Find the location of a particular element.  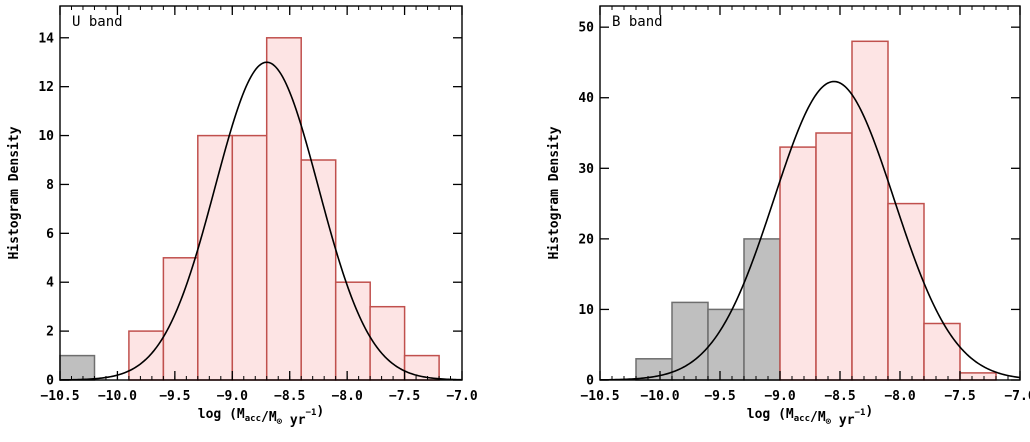

y-tick-label: 12 is located at coordinates (46, 87).